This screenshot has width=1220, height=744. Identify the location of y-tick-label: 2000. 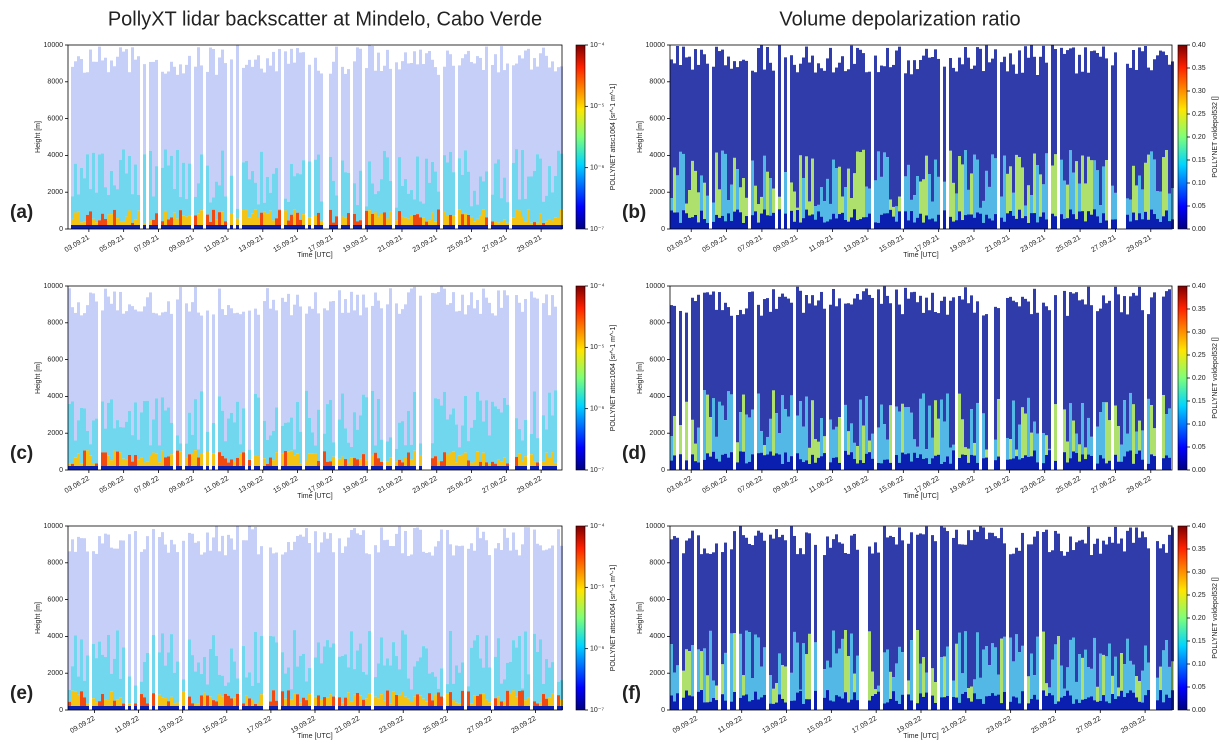
(657, 192).